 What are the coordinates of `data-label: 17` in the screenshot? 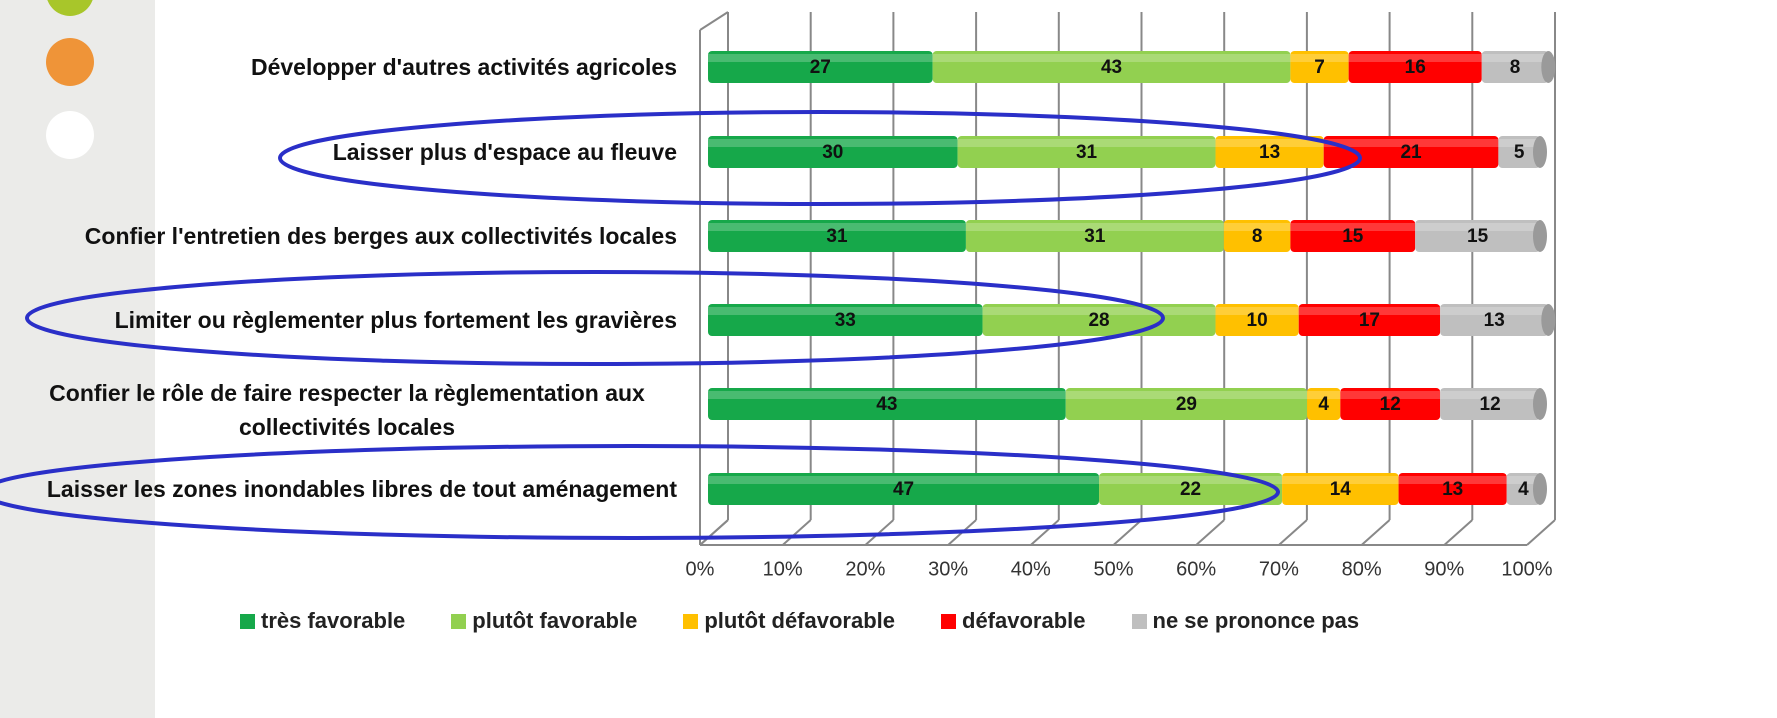 It's located at (1369, 320).